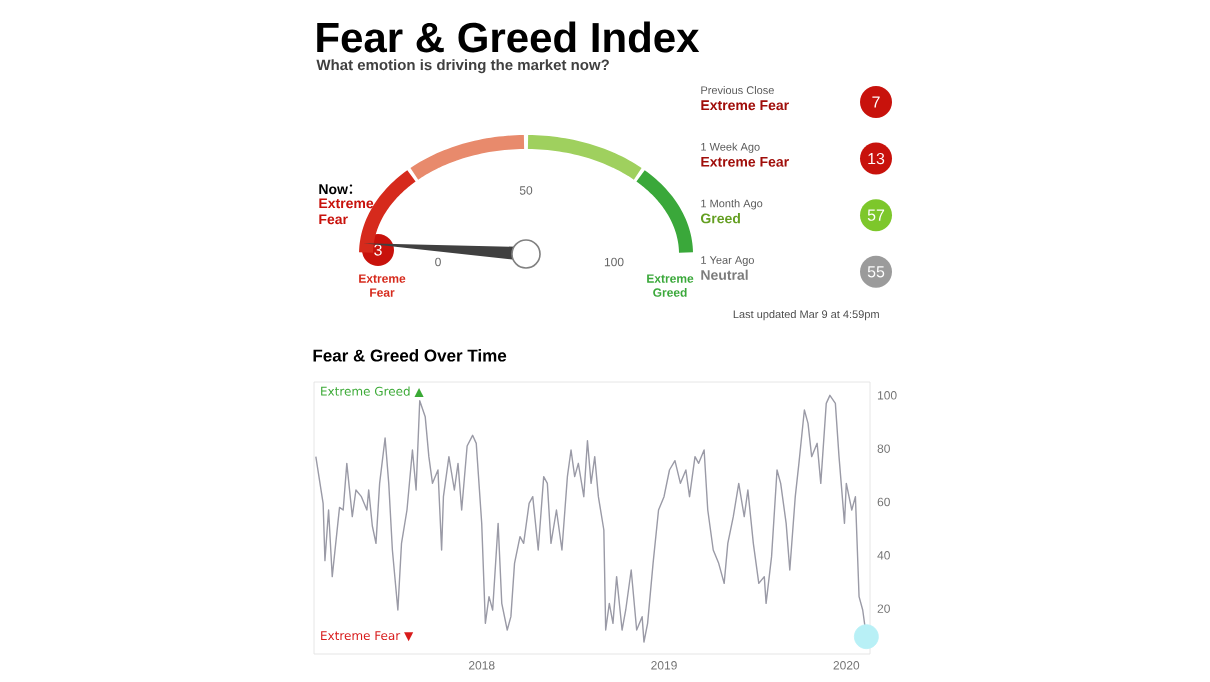 The height and width of the screenshot is (682, 1210). What do you see at coordinates (876, 102) in the screenshot?
I see `data-label: 7` at bounding box center [876, 102].